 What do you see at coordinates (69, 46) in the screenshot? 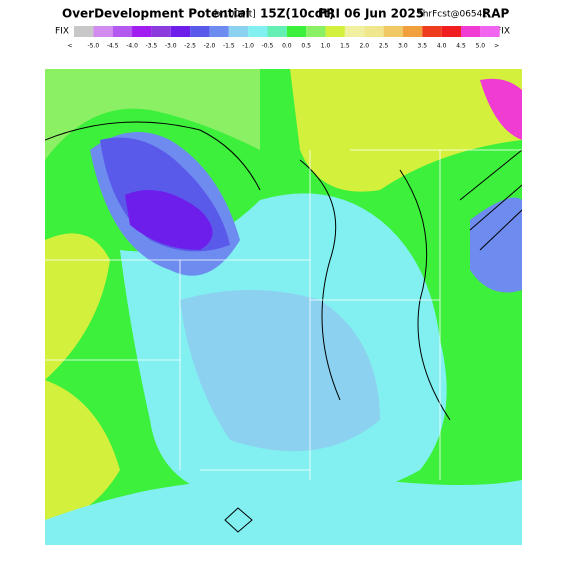
I see `colorbar-low: <` at bounding box center [69, 46].